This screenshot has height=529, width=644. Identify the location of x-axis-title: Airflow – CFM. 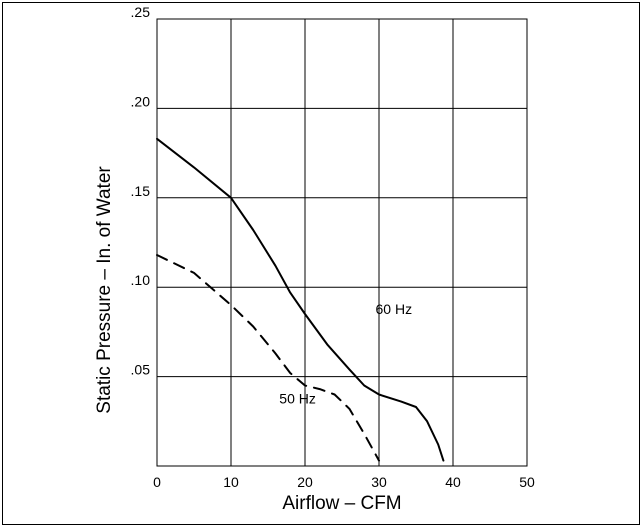
(341, 503).